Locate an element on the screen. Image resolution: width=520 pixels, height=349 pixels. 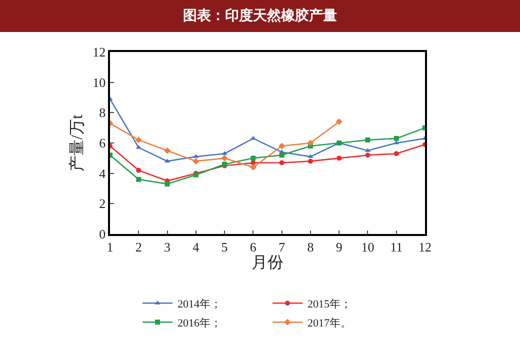
y-axis-title: 产量/万t is located at coordinates (77, 143).